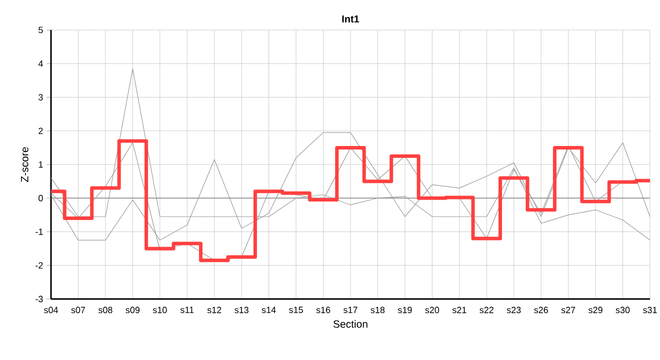 This screenshot has height=360, width=660. I want to click on y-tick-label: 4, so click(40, 63).